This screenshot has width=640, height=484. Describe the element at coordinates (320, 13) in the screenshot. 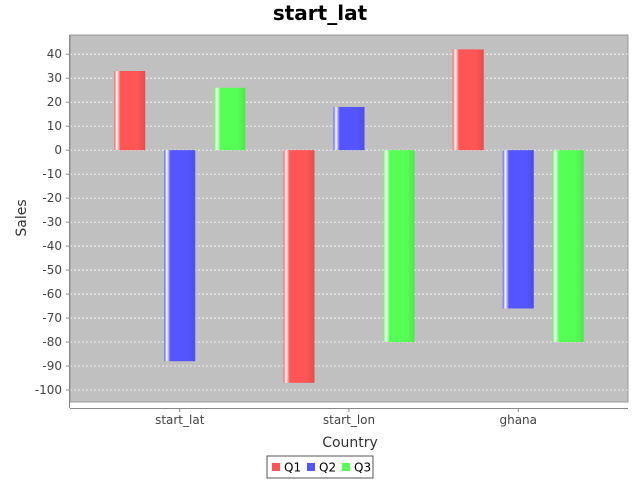

I see `chart-title: start_lat` at that location.